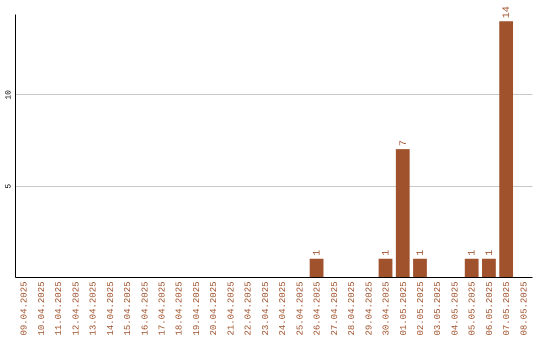 Image resolution: width=540 pixels, height=340 pixels. Describe the element at coordinates (473, 309) in the screenshot. I see `x-tick-label: 05.05.2025` at that location.